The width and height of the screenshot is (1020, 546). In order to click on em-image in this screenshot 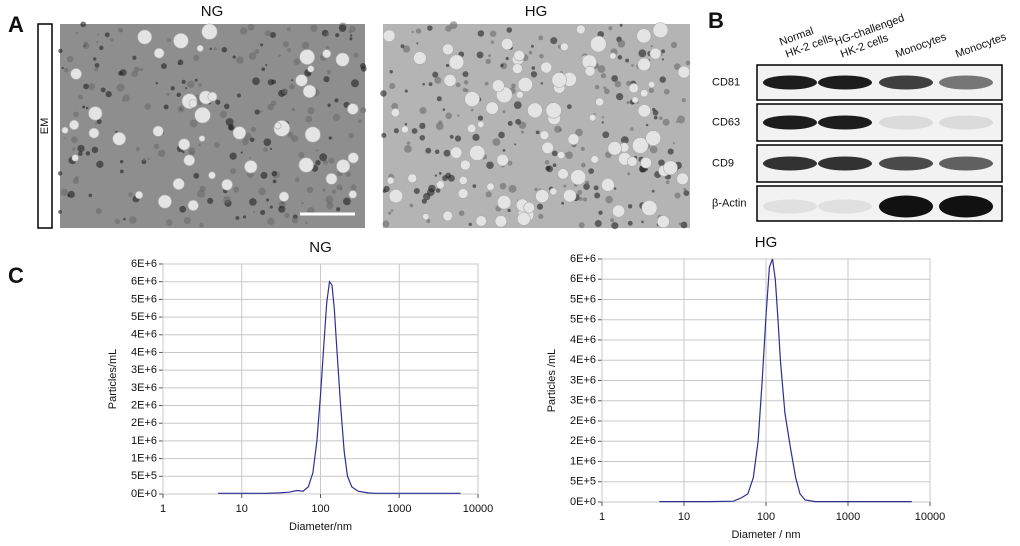, I will do `click(212, 124)`.